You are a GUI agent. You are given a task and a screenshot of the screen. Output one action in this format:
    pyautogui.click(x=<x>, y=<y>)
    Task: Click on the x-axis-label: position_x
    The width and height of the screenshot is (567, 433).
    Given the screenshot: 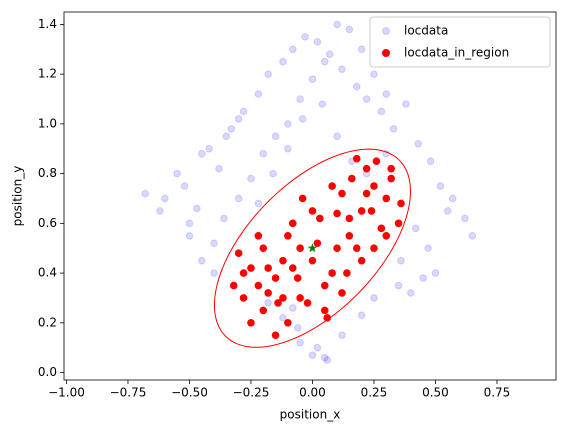 What is the action you would take?
    pyautogui.click(x=310, y=415)
    